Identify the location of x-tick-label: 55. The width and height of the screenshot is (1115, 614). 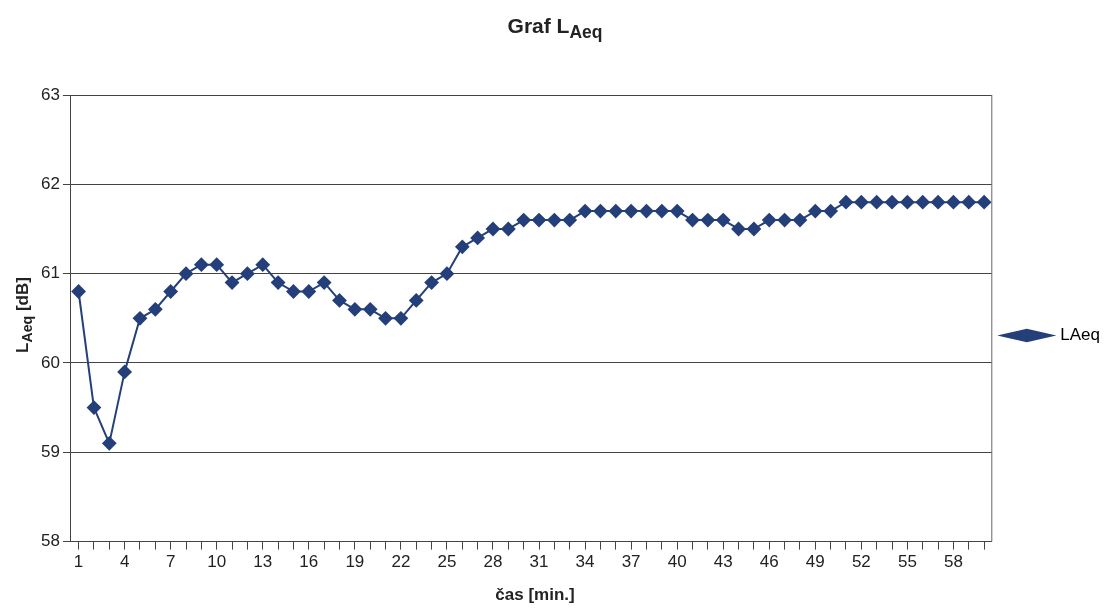
(907, 562).